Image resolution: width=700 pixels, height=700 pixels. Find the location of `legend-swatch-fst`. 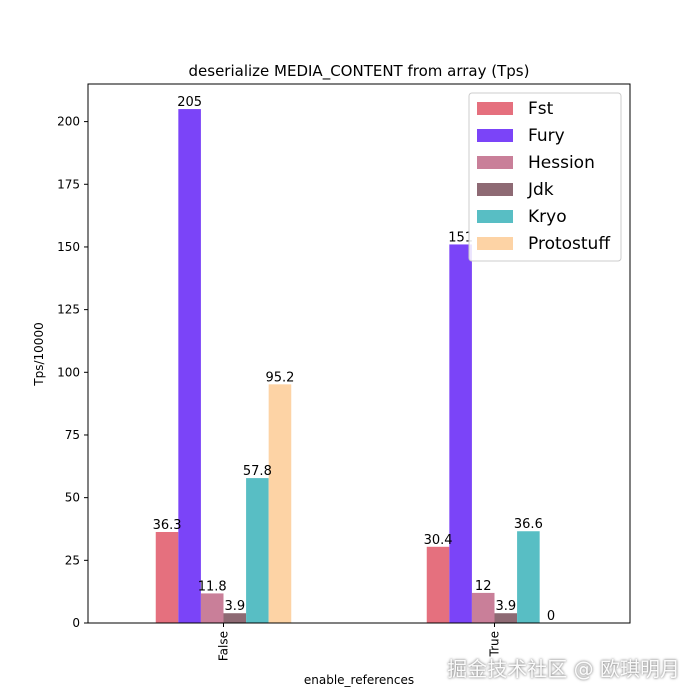

legend-swatch-fst is located at coordinates (495, 108).